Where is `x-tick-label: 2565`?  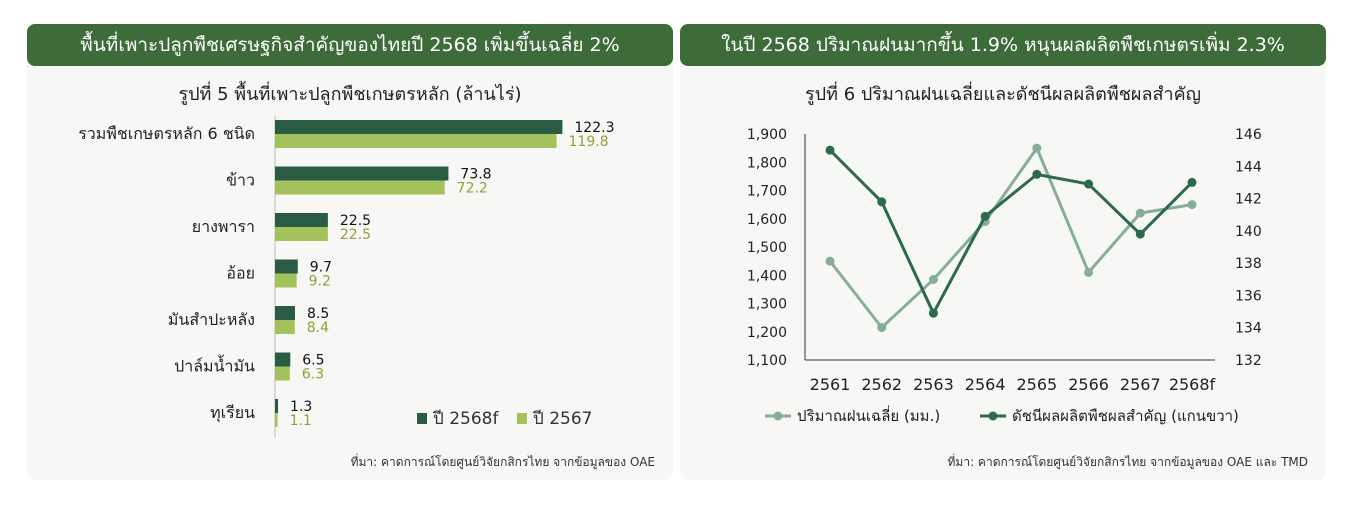 x-tick-label: 2565 is located at coordinates (1036, 384).